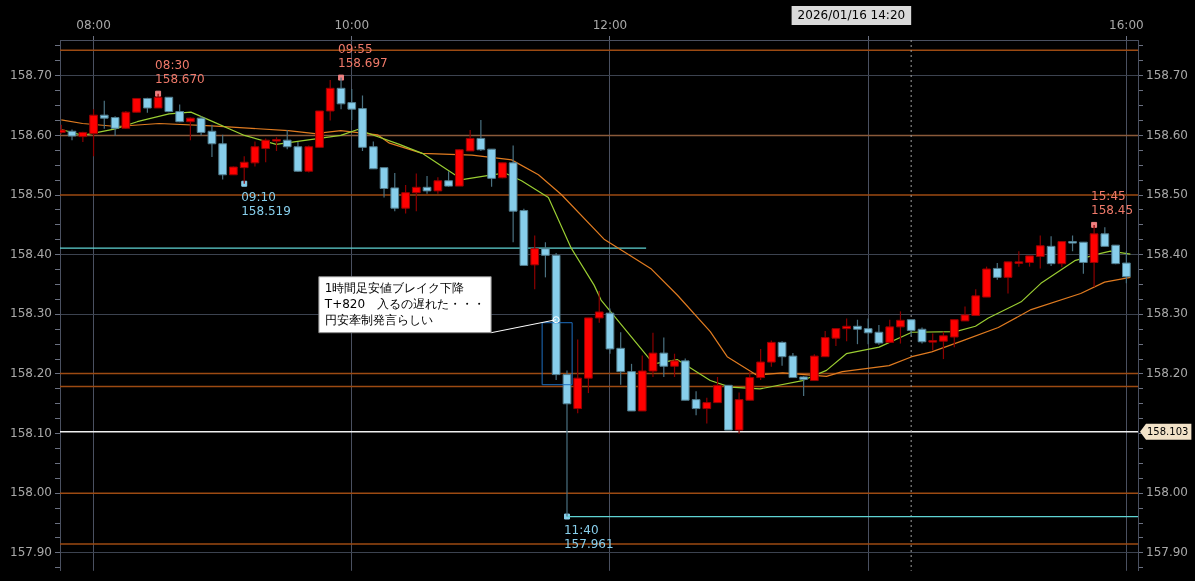 This screenshot has width=1195, height=581. What do you see at coordinates (1167, 492) in the screenshot?
I see `y2-tick-label: 158.00` at bounding box center [1167, 492].